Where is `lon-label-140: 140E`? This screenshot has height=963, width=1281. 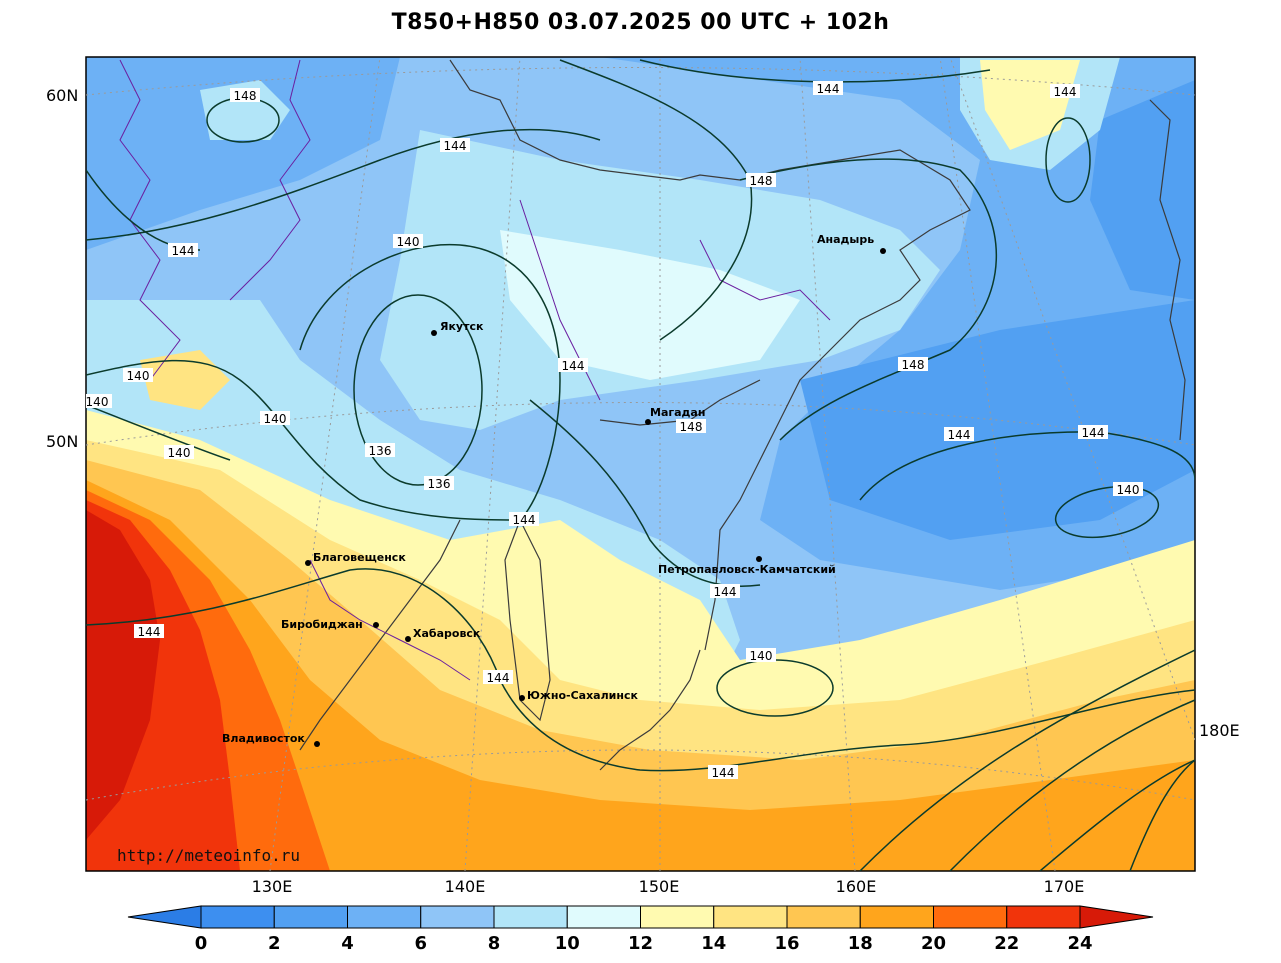
lon-label-140: 140E is located at coordinates (465, 886).